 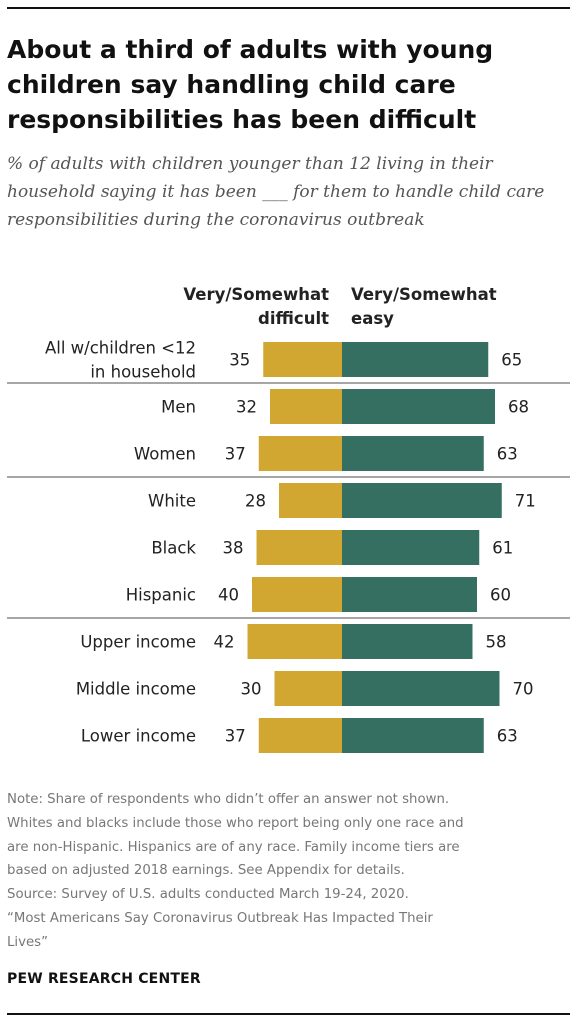 What do you see at coordinates (372, 318) in the screenshot?
I see `legend-easy-label: easy` at bounding box center [372, 318].